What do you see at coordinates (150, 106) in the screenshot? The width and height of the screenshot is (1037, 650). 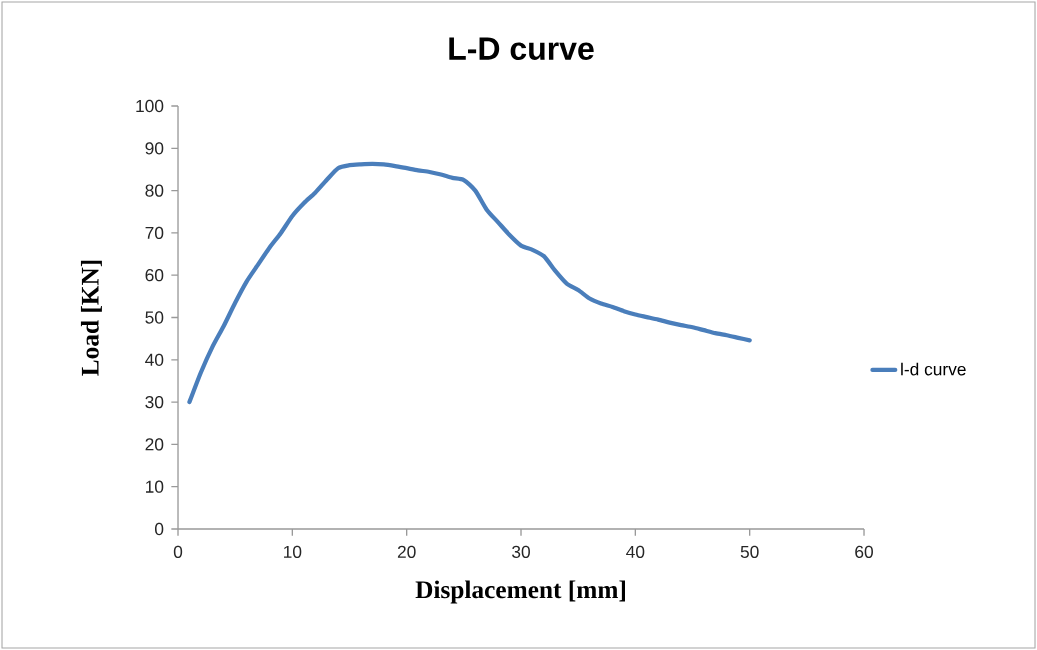 I see `y-tick-label: 100` at bounding box center [150, 106].